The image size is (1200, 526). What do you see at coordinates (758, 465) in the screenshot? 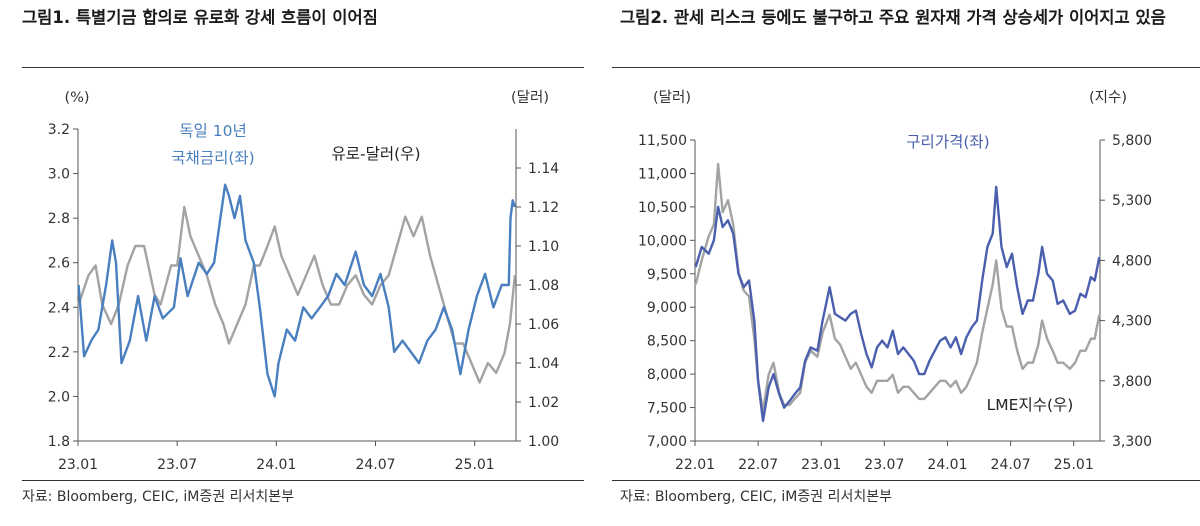
I see `chart2-x-tick-label: 22.07` at bounding box center [758, 465].